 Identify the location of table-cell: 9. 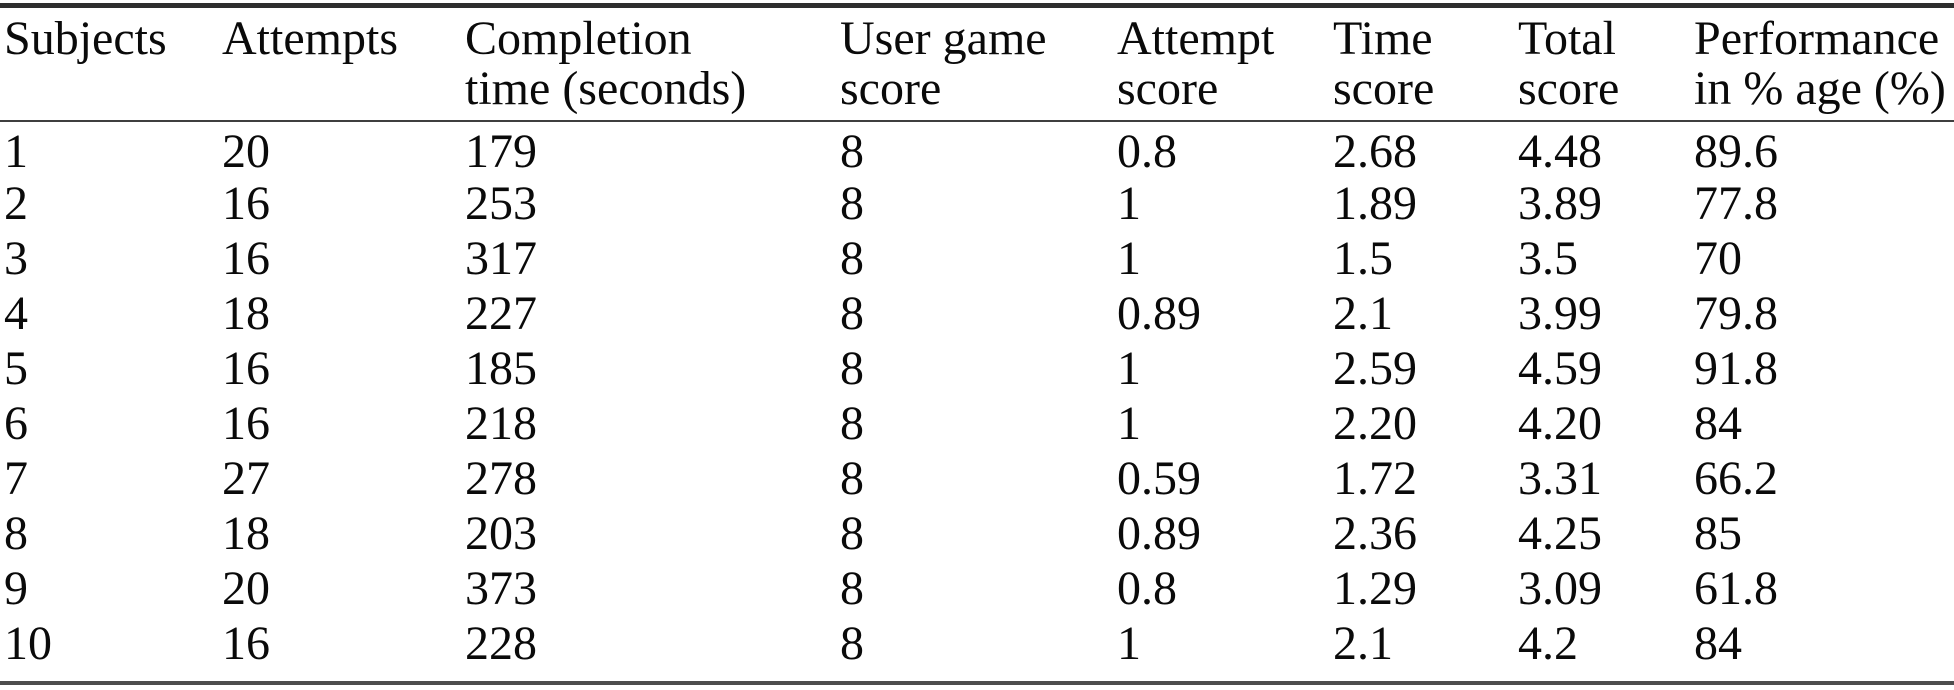
(16, 588).